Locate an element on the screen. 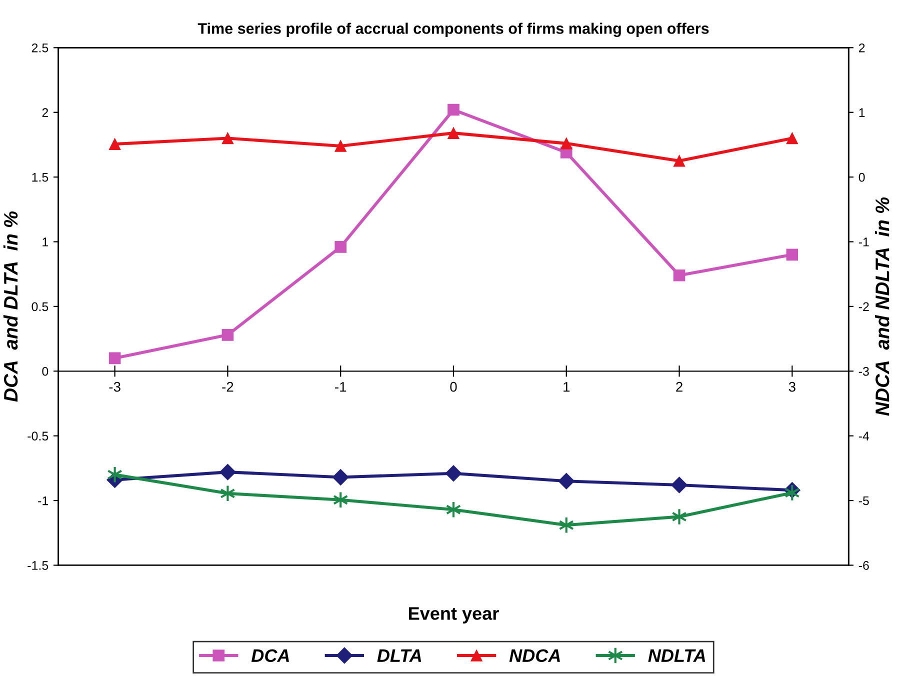  y2-tick-label: 0 is located at coordinates (861, 177).